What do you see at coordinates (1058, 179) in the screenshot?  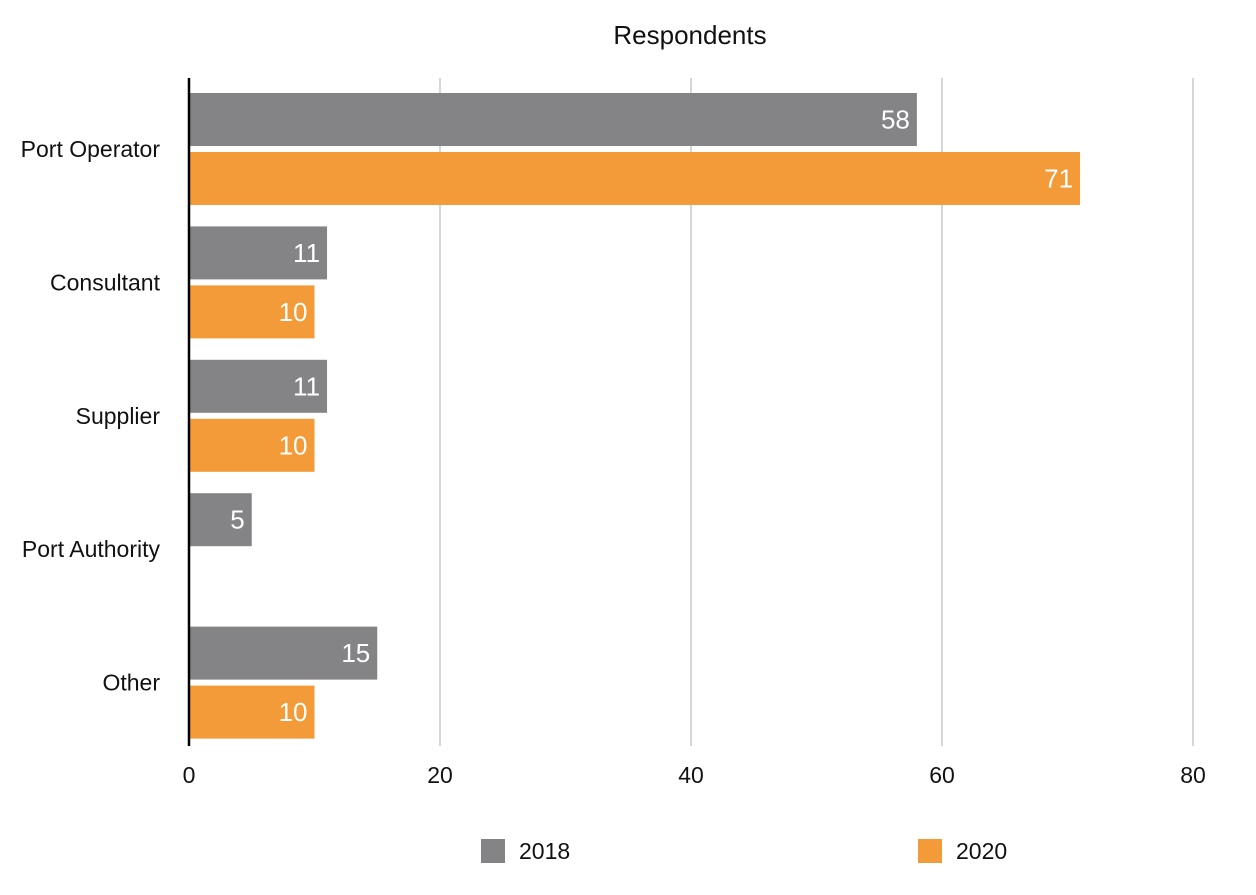 I see `data-label: 71` at bounding box center [1058, 179].